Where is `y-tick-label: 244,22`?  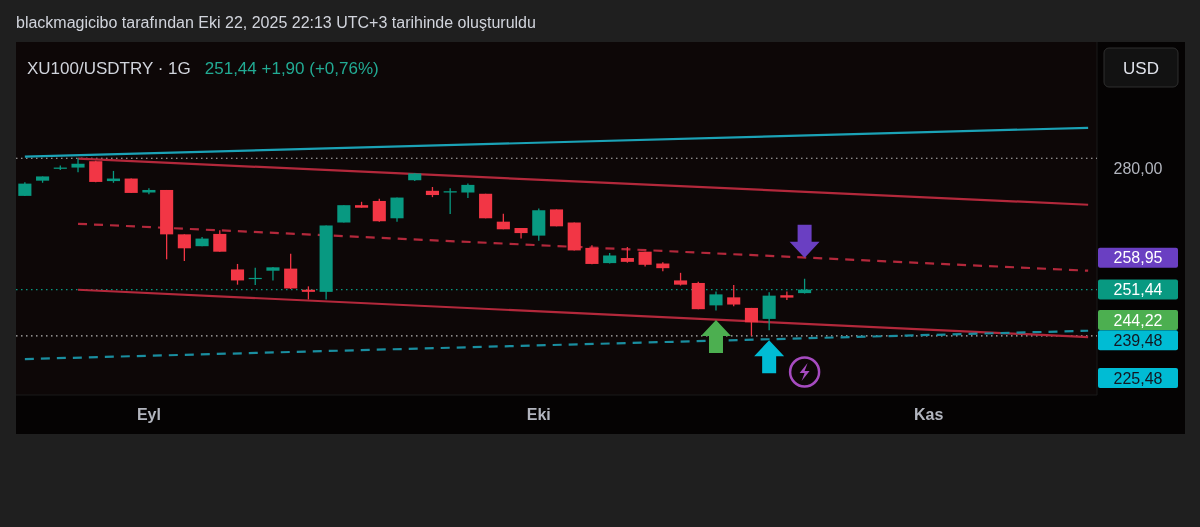
y-tick-label: 244,22 is located at coordinates (1138, 320).